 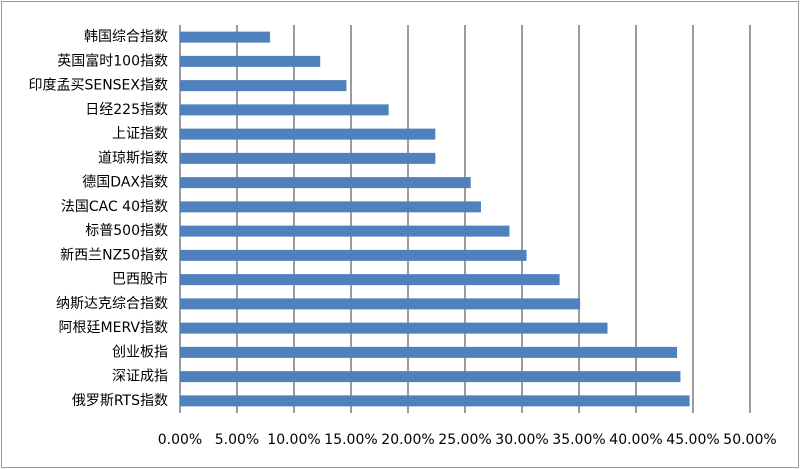 What do you see at coordinates (749, 440) in the screenshot?
I see `x-tick-label: 50.00%` at bounding box center [749, 440].